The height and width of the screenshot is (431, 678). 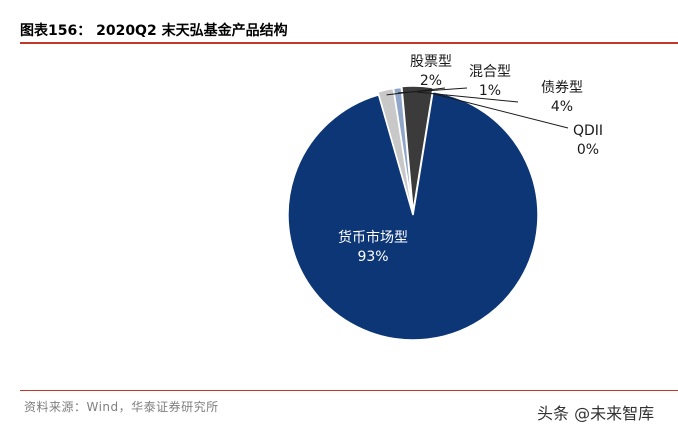 I want to click on footer-divider, so click(x=349, y=390).